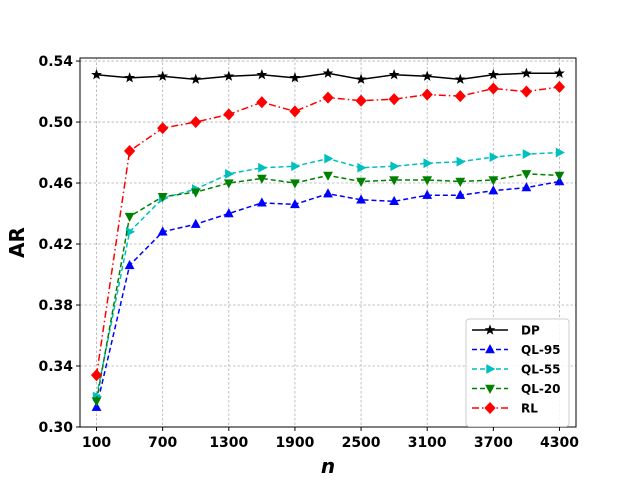 The height and width of the screenshot is (480, 640). What do you see at coordinates (55, 123) in the screenshot?
I see `y-tick-label: 0.50` at bounding box center [55, 123].